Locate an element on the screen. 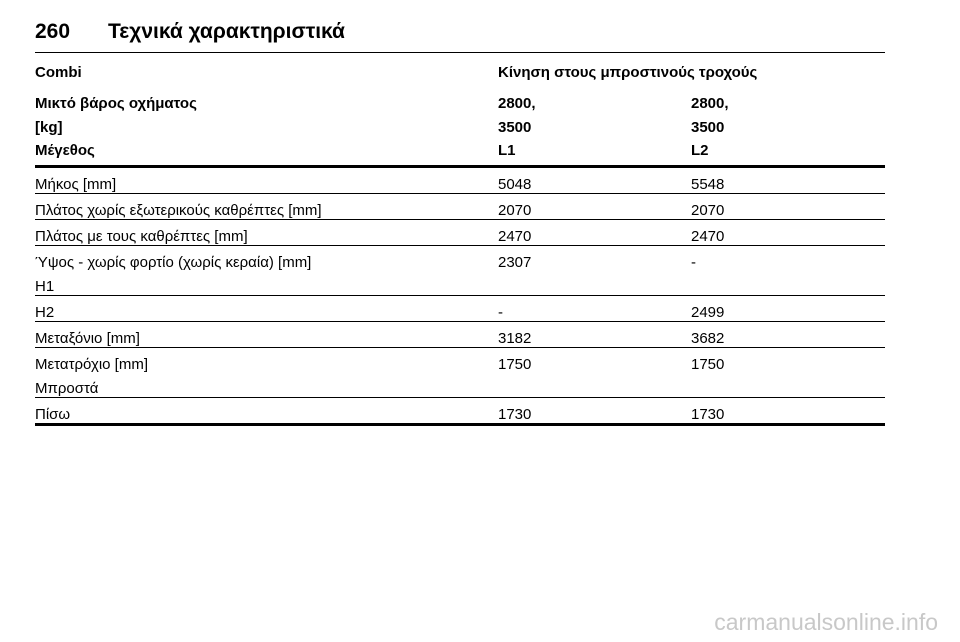 This screenshot has height=642, width=960. row-value-l2: 2070 is located at coordinates (708, 210).